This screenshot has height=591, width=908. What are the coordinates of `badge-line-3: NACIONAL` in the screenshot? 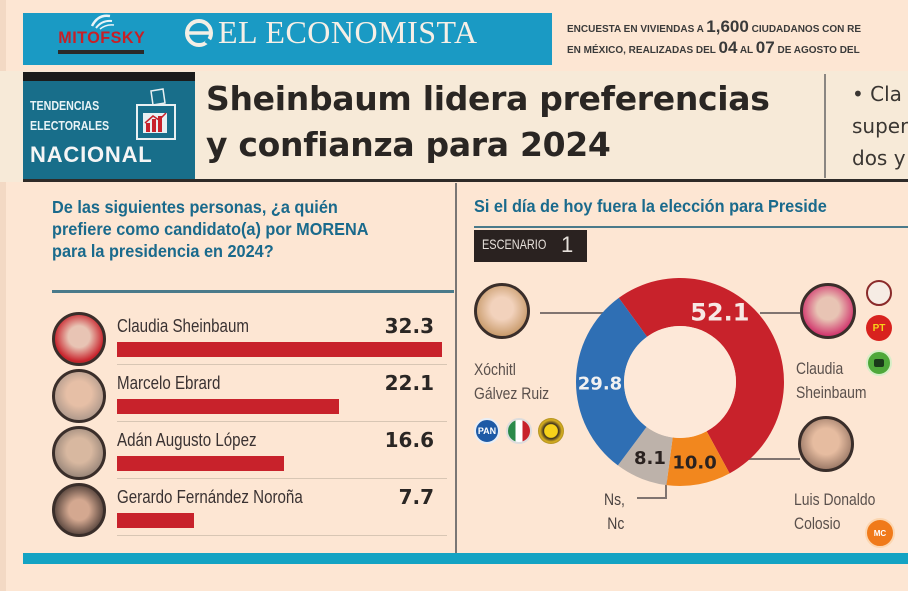 It's located at (91, 154).